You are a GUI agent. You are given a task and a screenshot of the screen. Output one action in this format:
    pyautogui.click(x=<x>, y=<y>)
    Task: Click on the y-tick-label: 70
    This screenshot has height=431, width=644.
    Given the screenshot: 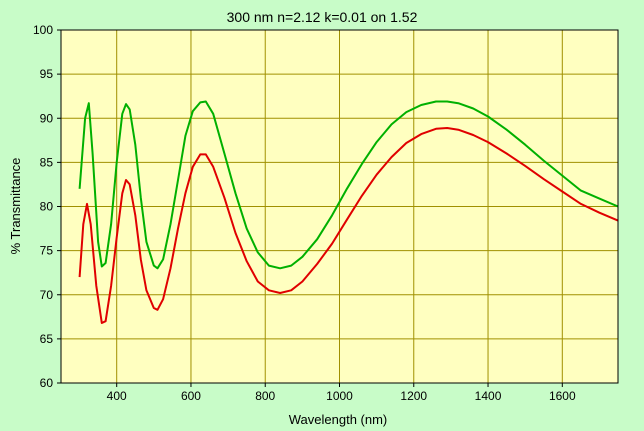 What is the action you would take?
    pyautogui.click(x=47, y=295)
    